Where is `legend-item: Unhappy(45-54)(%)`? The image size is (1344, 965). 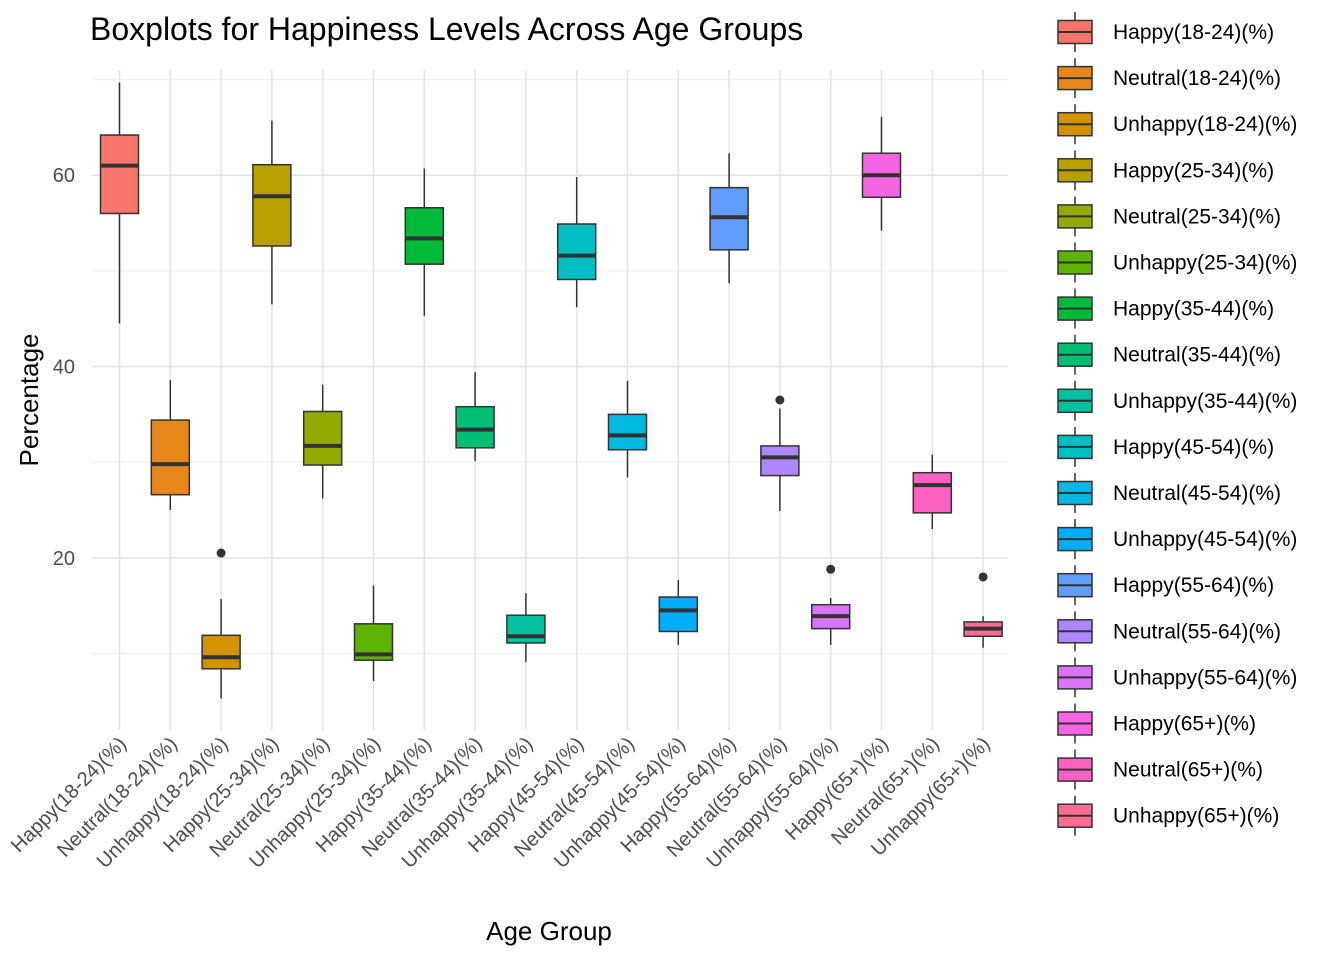
legend-item: Unhappy(45-54)(%) is located at coordinates (1177, 539).